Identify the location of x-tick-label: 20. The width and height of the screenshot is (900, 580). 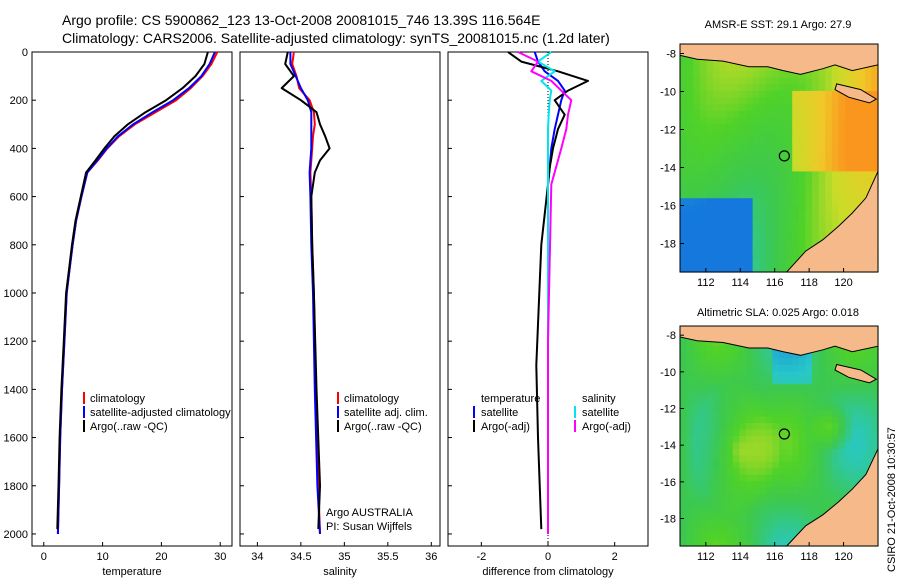
(161, 557).